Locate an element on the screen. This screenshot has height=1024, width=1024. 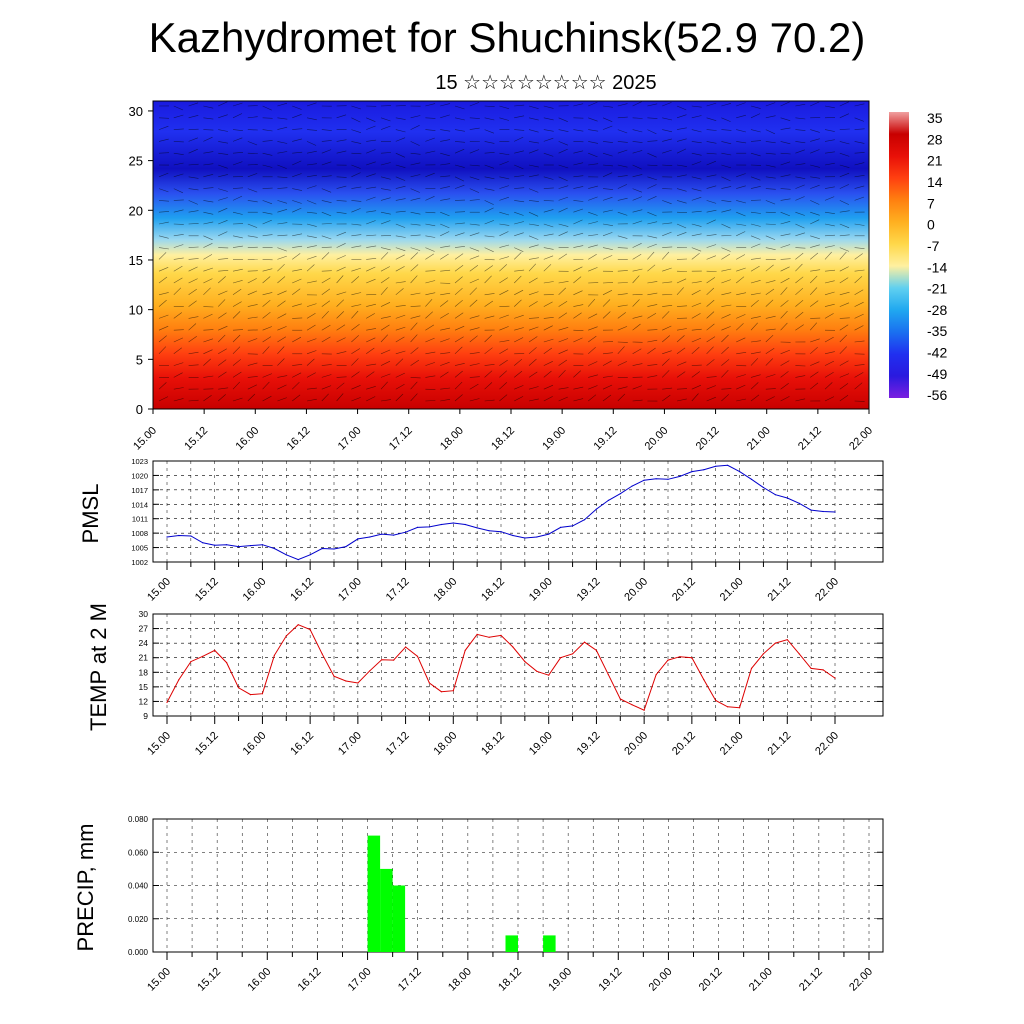
heatmap-x-tick-label: 20.00 is located at coordinates (657, 439).